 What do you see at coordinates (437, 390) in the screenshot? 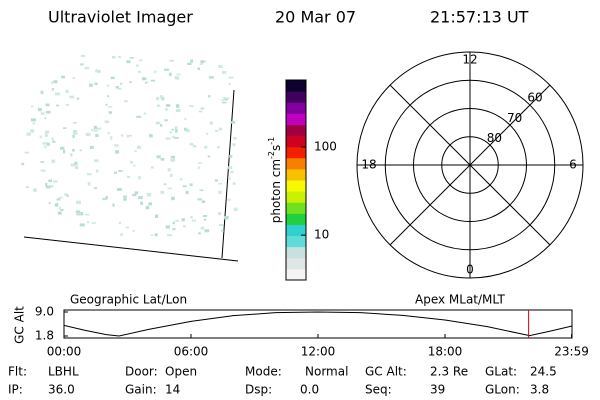
I see `info-value: 39` at bounding box center [437, 390].